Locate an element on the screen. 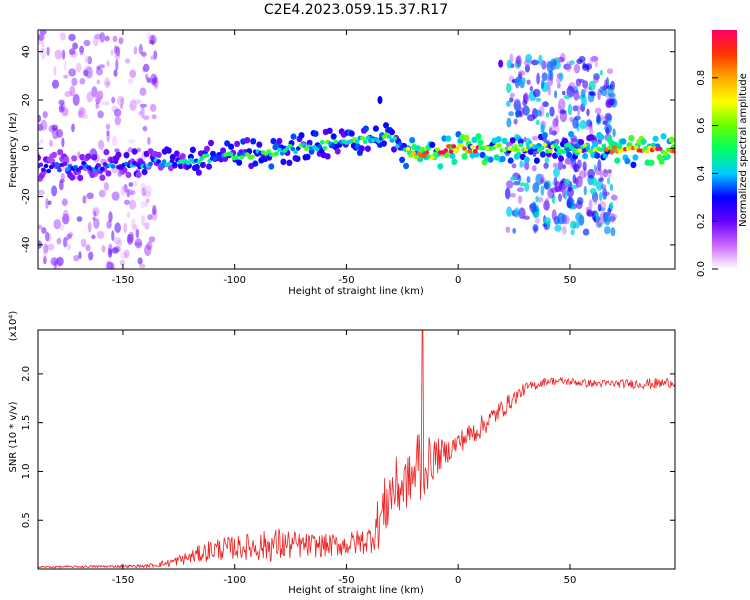 The width and height of the screenshot is (750, 600). colorbar-tick-label: 0.6 is located at coordinates (701, 126).